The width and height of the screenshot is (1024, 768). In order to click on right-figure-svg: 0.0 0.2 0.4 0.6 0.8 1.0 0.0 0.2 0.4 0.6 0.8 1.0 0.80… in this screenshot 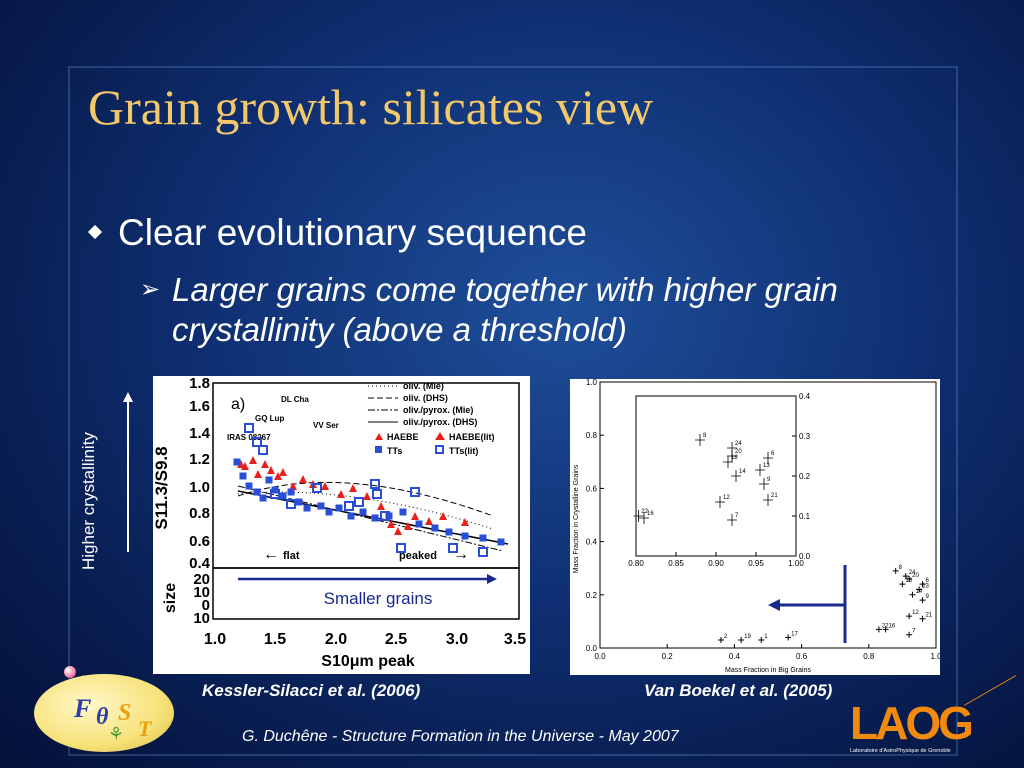, I will do `click(757, 526)`.